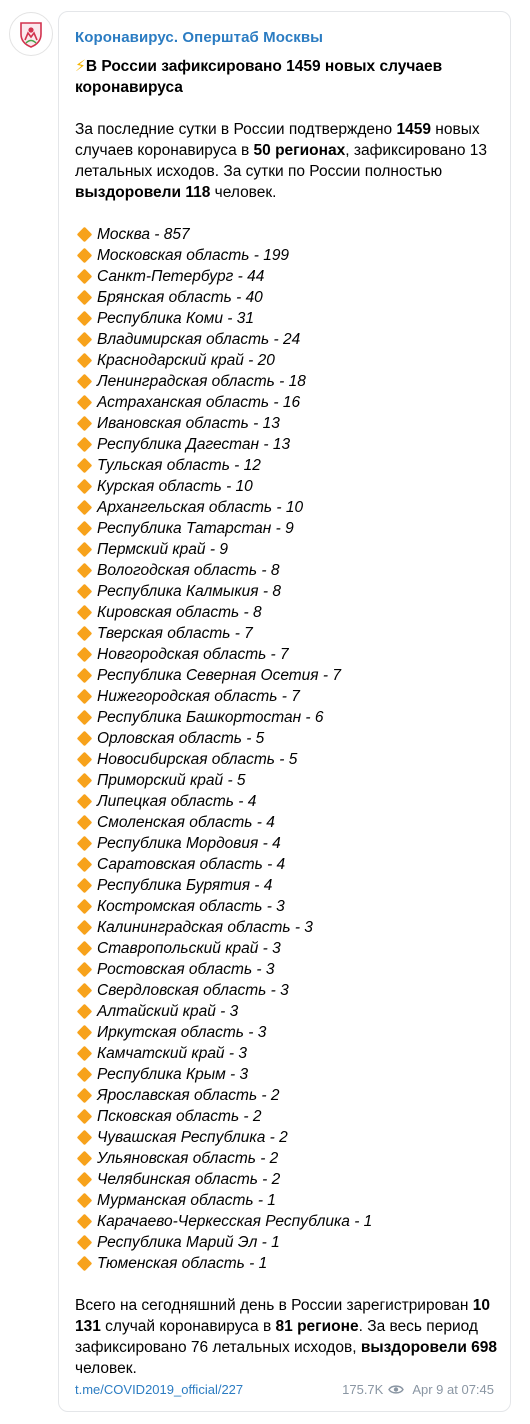  I want to click on region-text: Липецкая область - 4, so click(177, 801).